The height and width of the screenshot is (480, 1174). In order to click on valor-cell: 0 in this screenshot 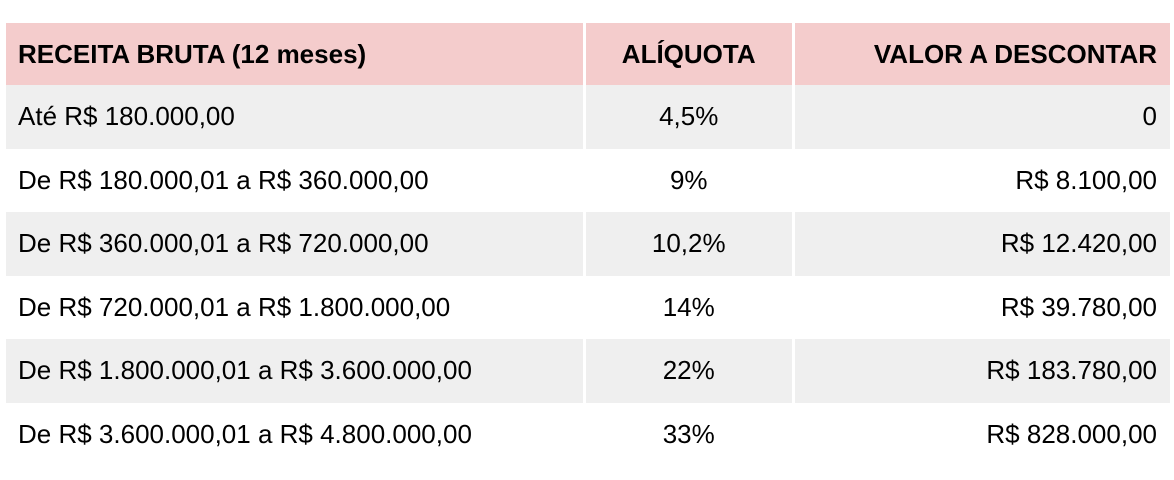, I will do `click(982, 117)`.